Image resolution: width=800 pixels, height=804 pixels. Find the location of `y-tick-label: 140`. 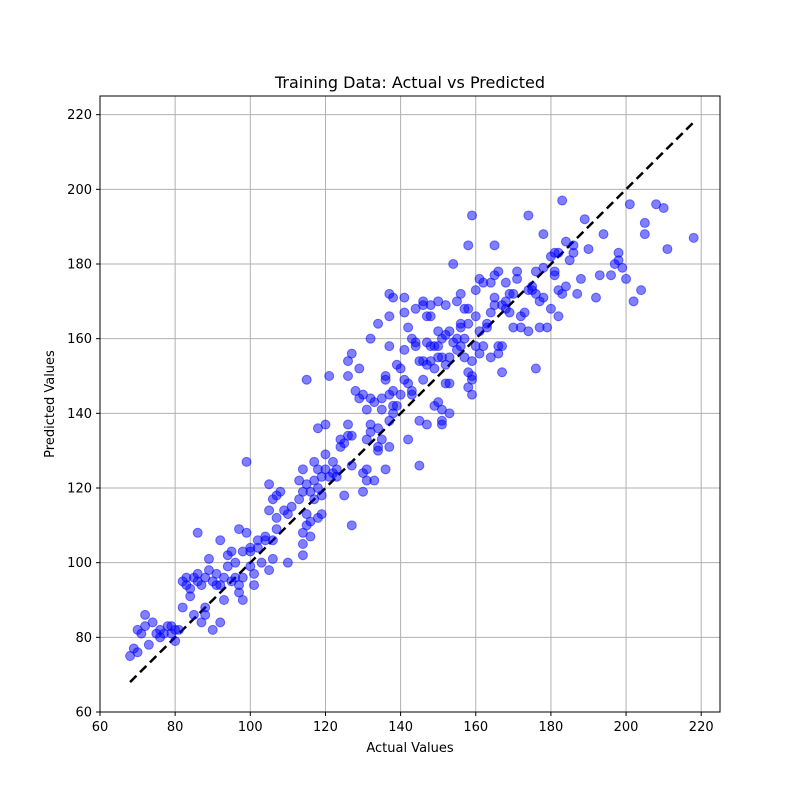

y-tick-label: 140 is located at coordinates (79, 414).